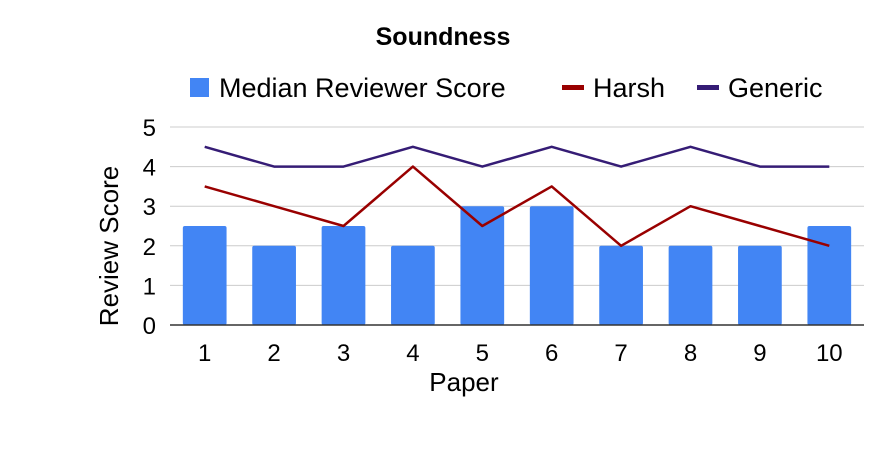 This screenshot has height=463, width=887. I want to click on legend-item-median: Median Reviewer Score, so click(348, 88).